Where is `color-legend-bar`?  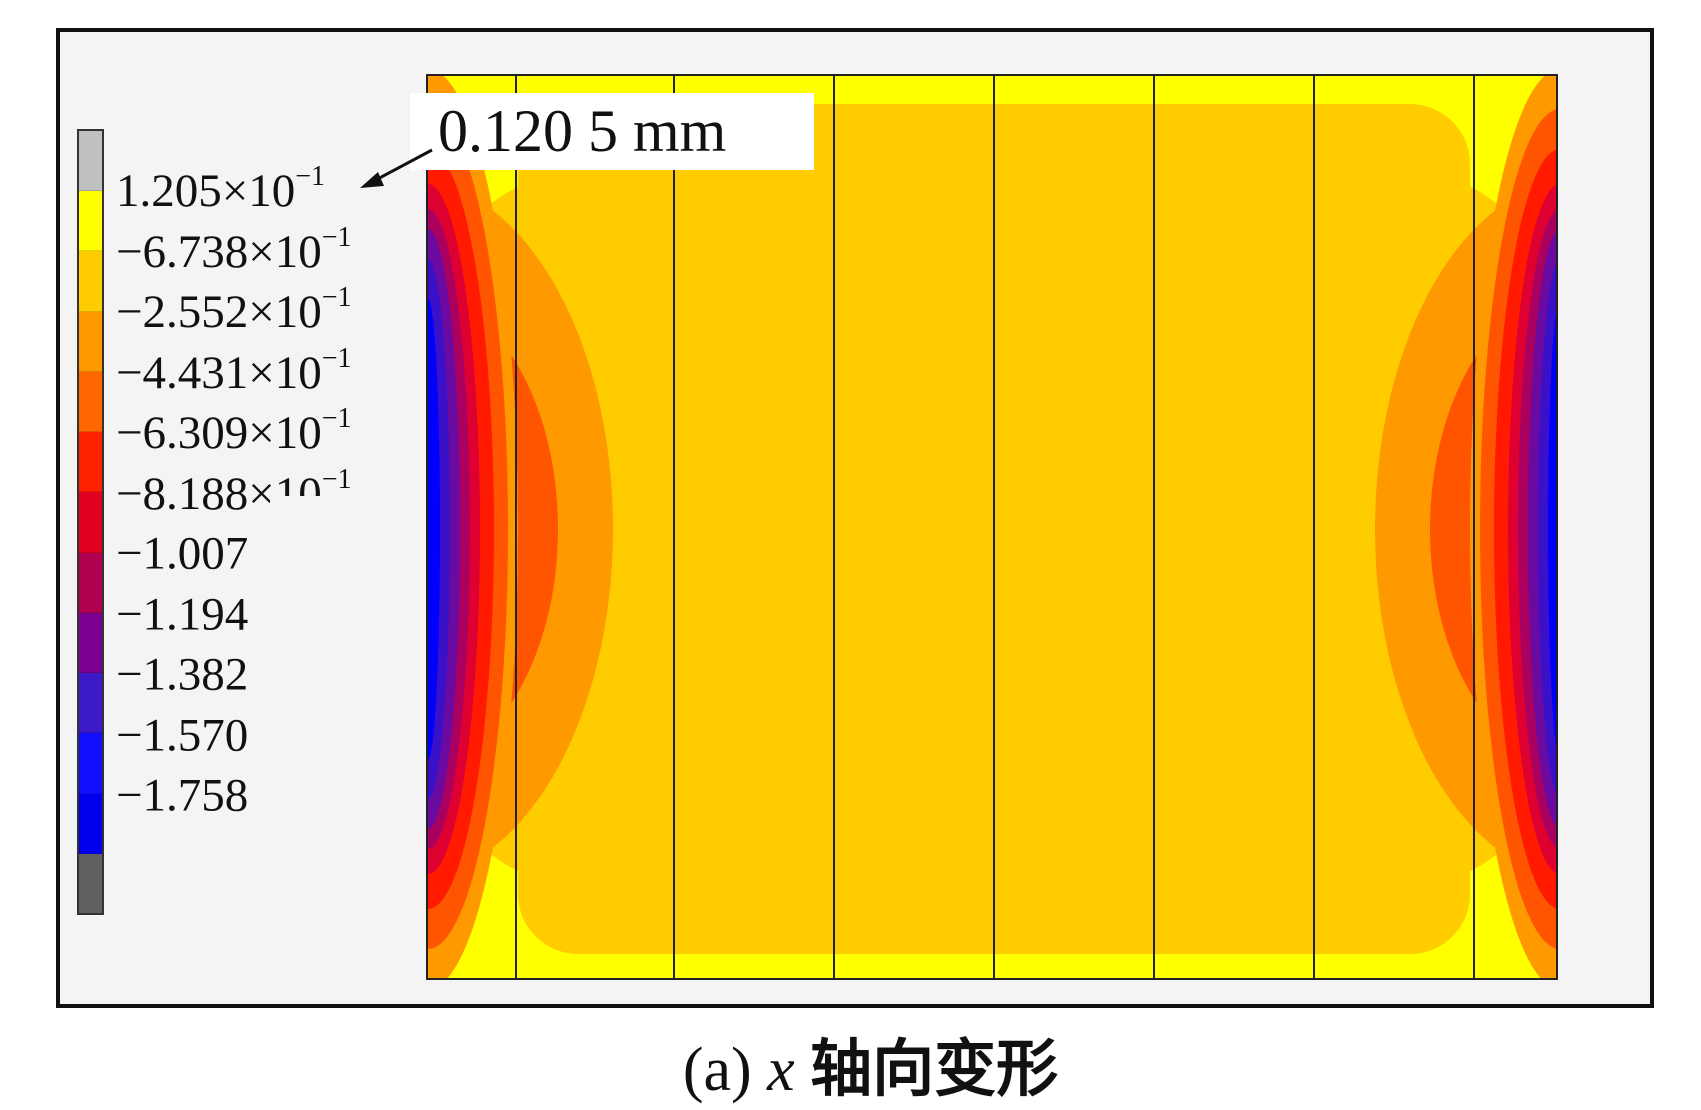
color-legend-bar is located at coordinates (90, 522).